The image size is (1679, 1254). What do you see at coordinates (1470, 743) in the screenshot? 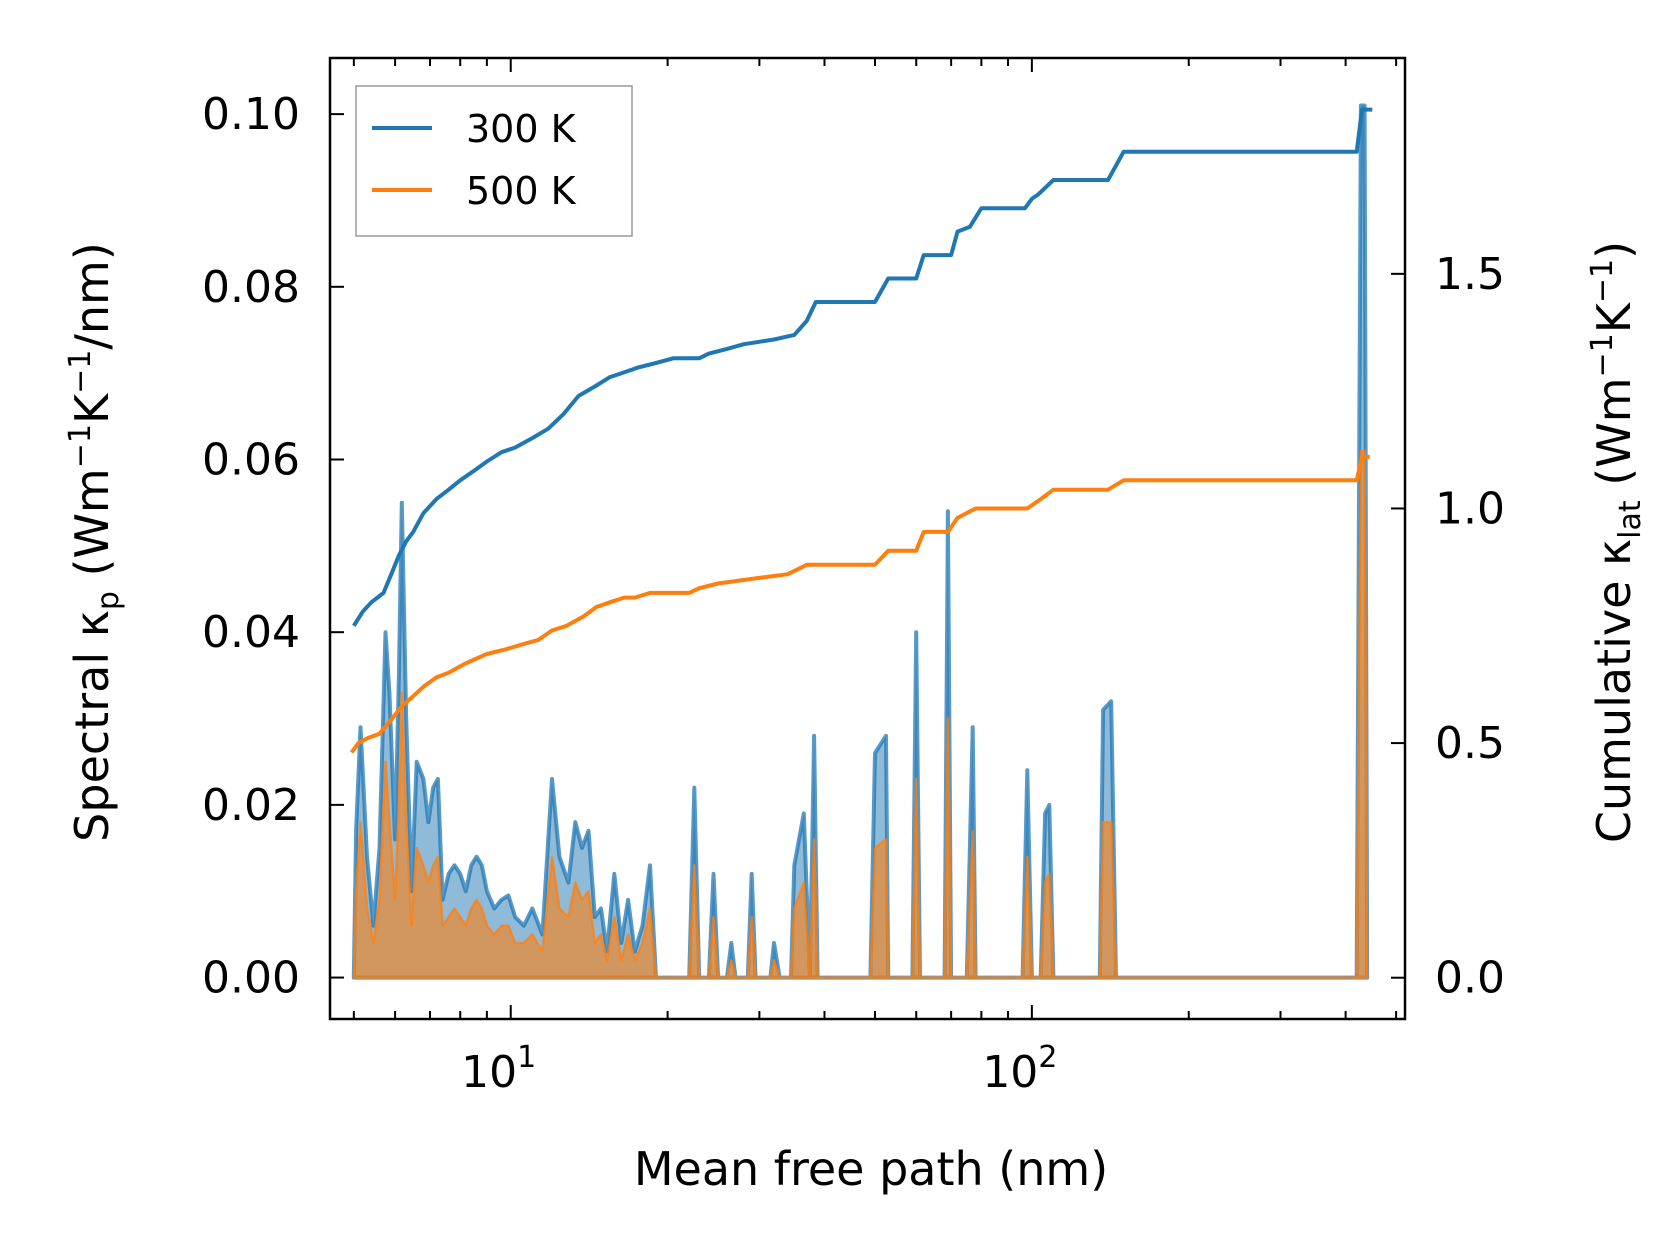
I see `right-y-tick-label: 0.5` at bounding box center [1470, 743].